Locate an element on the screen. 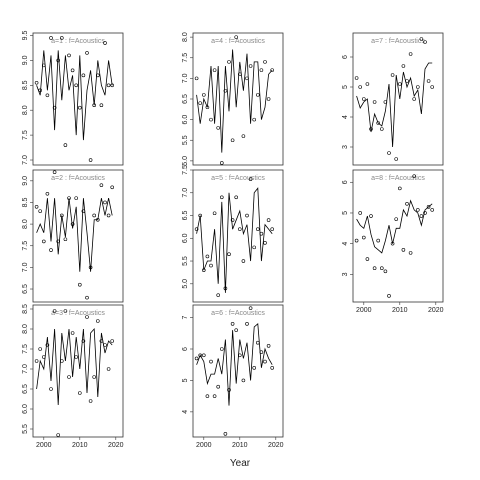 This screenshot has height=480, width=480. y-tick-label: 4 is located at coordinates (185, 412).